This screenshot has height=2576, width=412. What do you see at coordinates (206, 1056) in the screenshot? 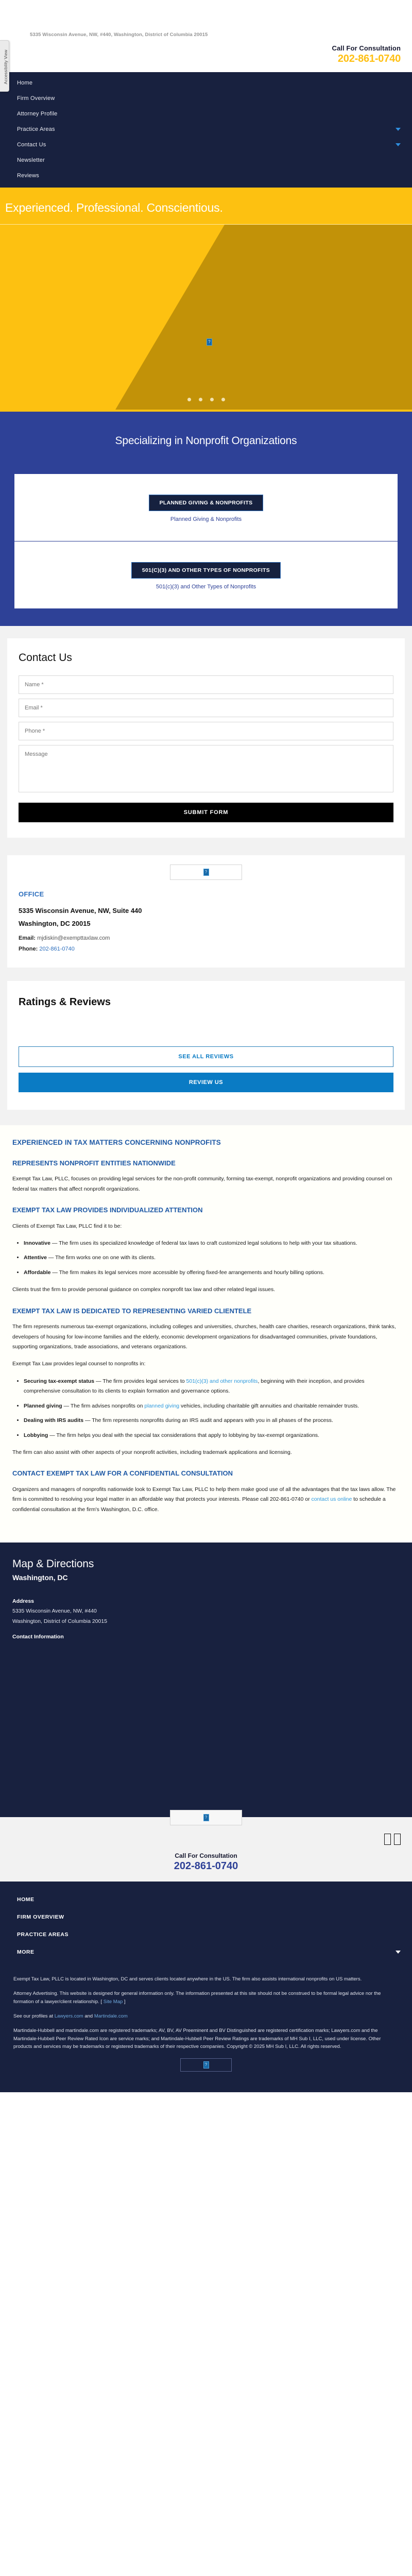
I see `see-all-reviews-button: SEE ALL REVIEWS` at bounding box center [206, 1056].